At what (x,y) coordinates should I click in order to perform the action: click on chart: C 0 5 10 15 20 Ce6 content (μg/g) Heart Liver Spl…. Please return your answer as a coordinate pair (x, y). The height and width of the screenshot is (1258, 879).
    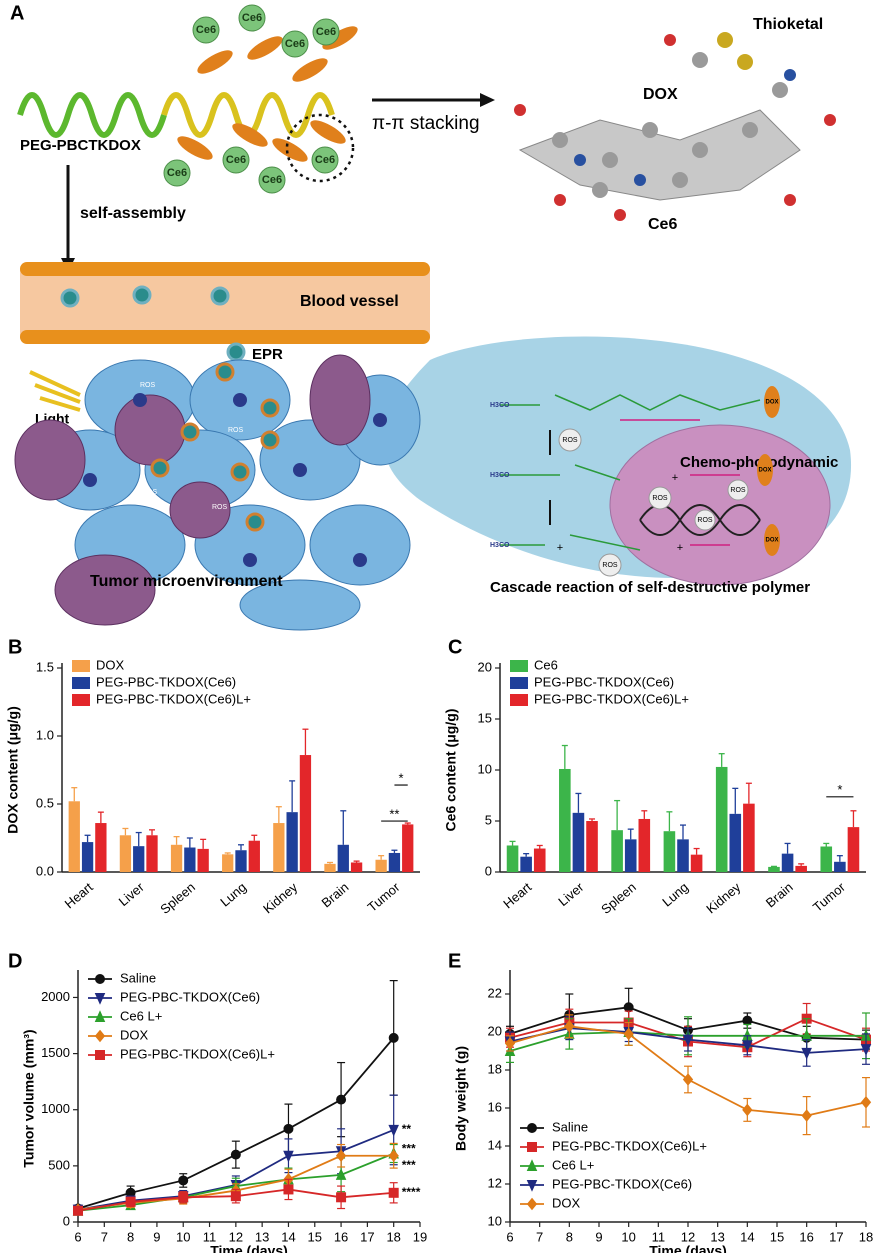
    Looking at the image, I should click on (654, 776).